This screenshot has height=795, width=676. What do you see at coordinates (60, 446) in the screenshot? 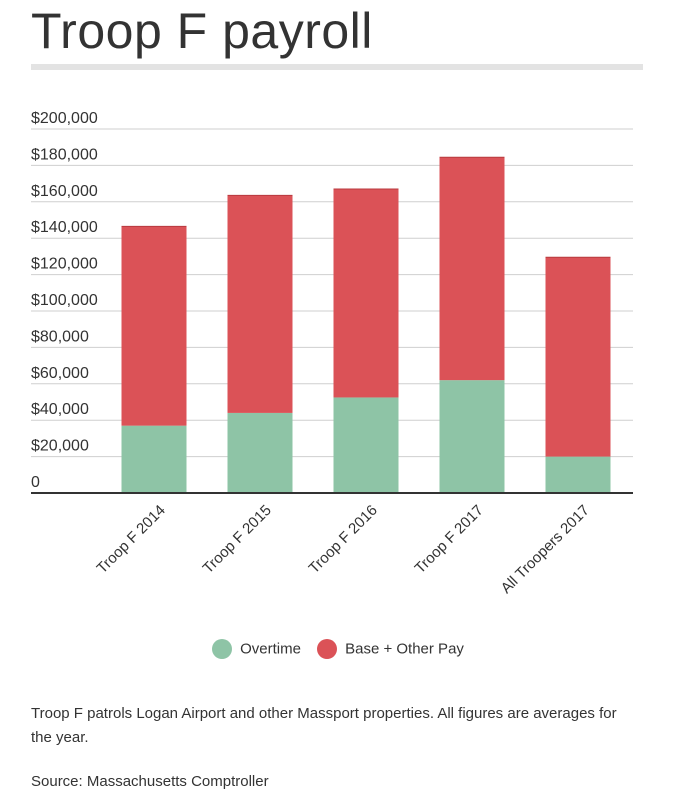
I see `y-tick-label: $20,000` at bounding box center [60, 446].